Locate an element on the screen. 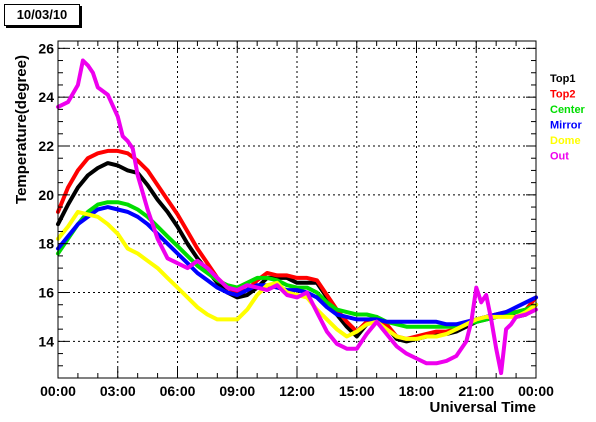 This screenshot has width=596, height=422. y-tick-label: 14 is located at coordinates (46, 341).